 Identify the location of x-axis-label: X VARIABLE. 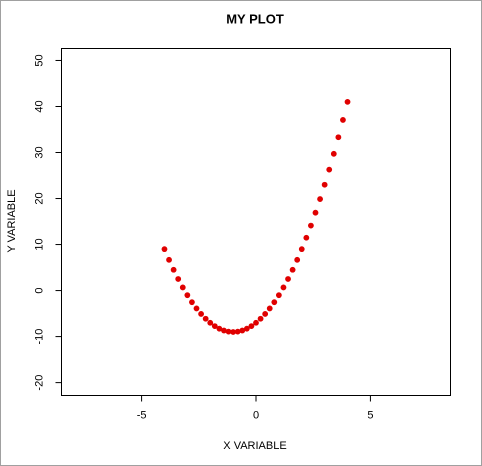
(254, 446).